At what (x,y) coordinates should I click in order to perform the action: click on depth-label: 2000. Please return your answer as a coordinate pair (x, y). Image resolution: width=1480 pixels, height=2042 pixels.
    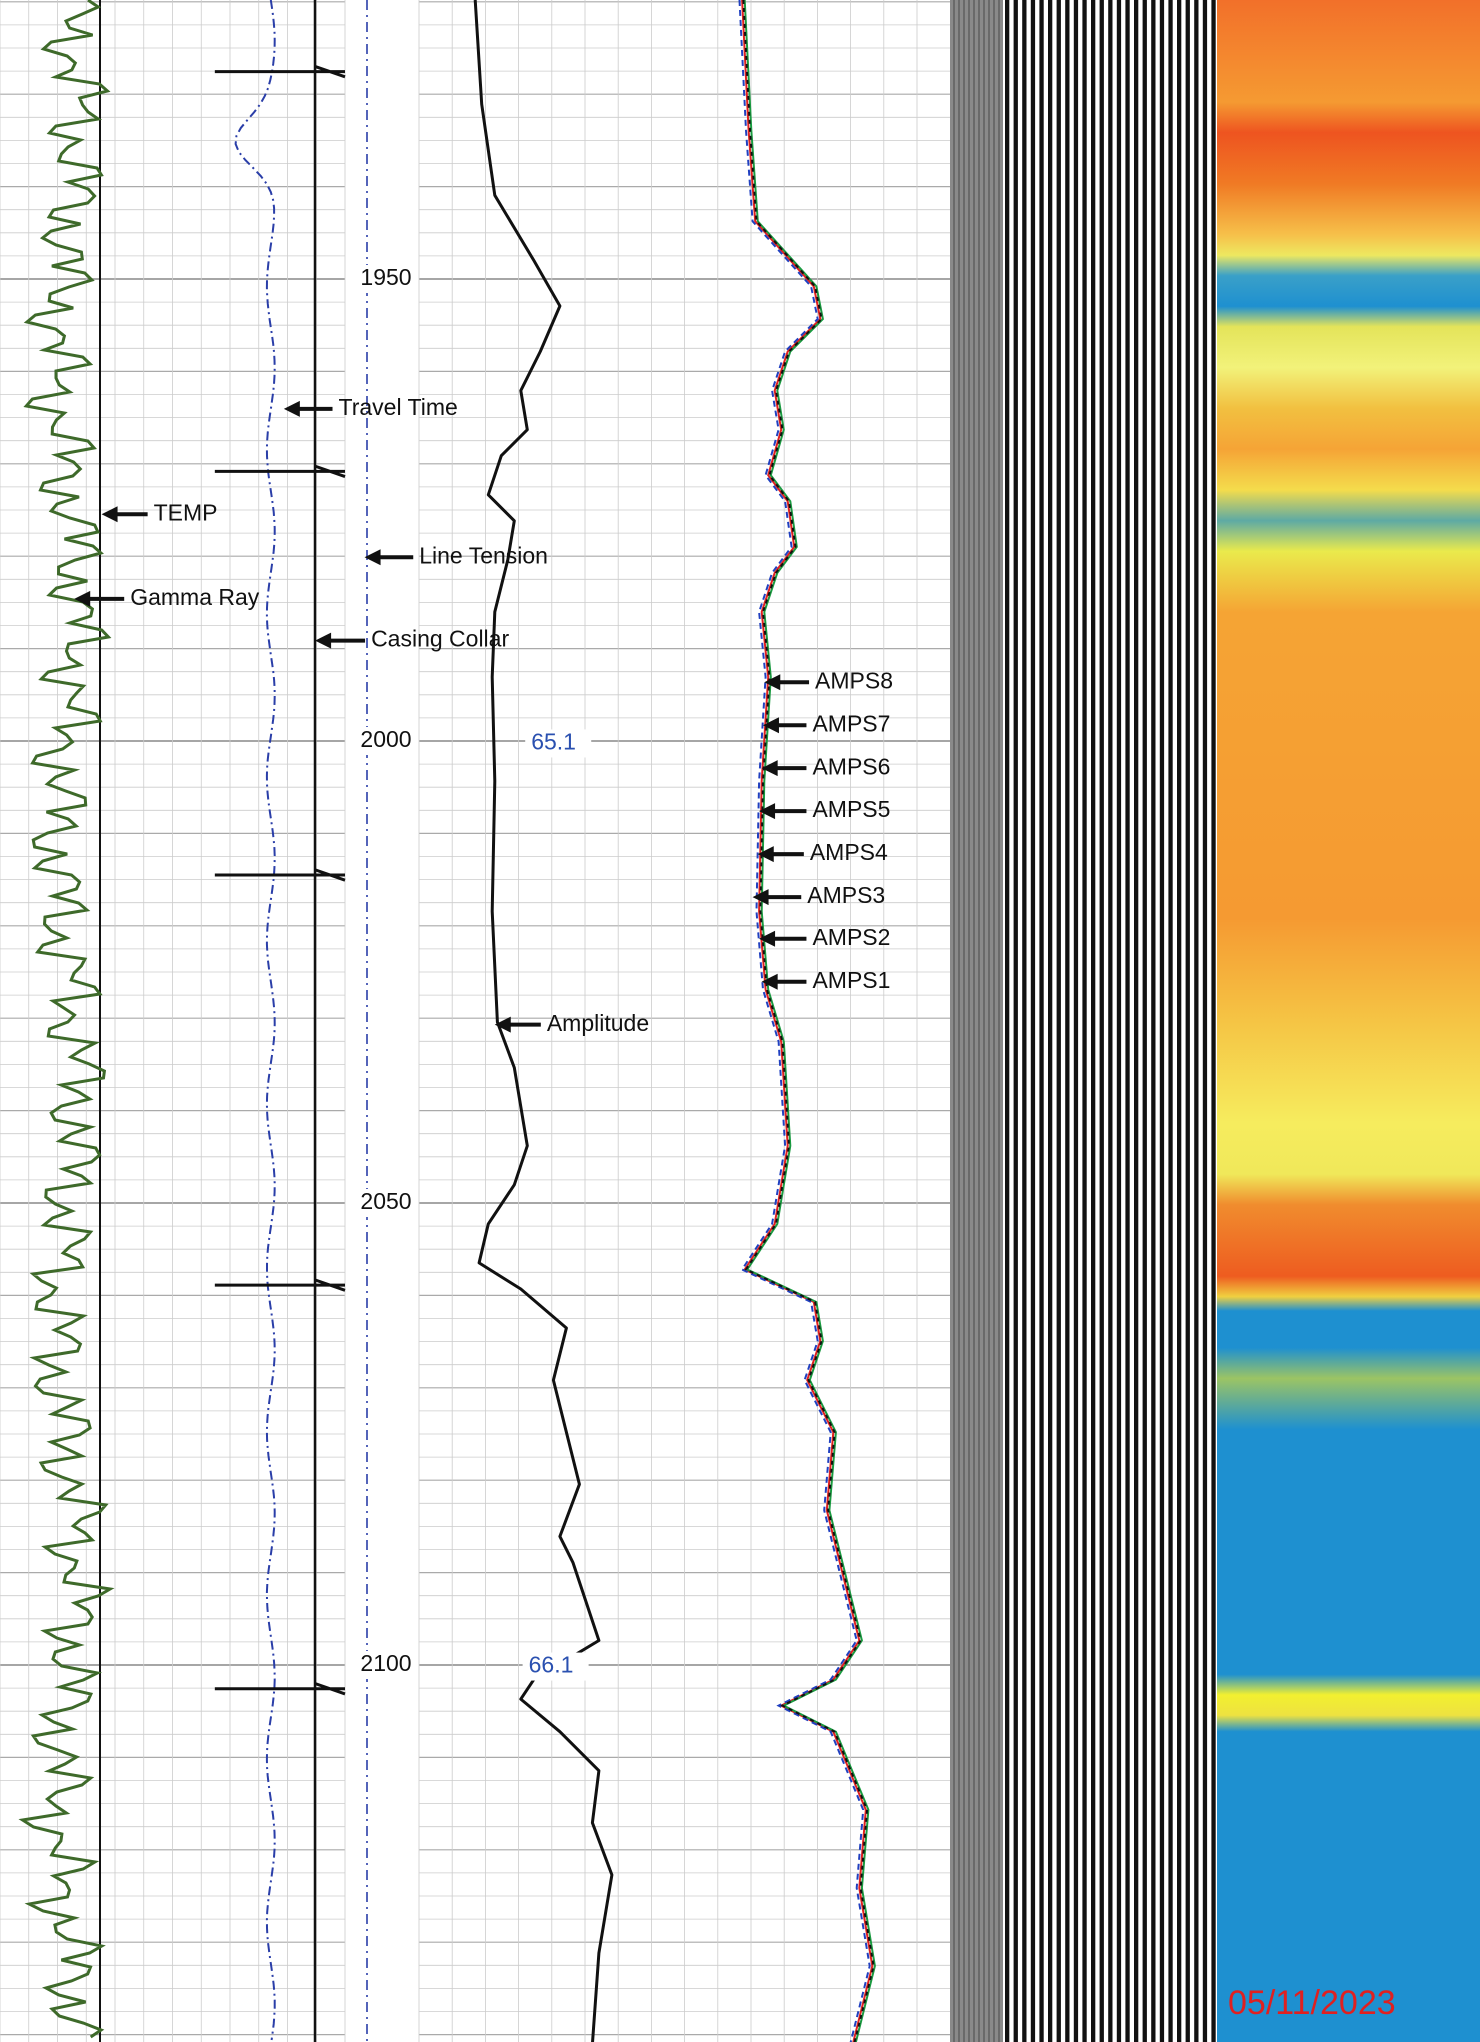
    Looking at the image, I should click on (385, 739).